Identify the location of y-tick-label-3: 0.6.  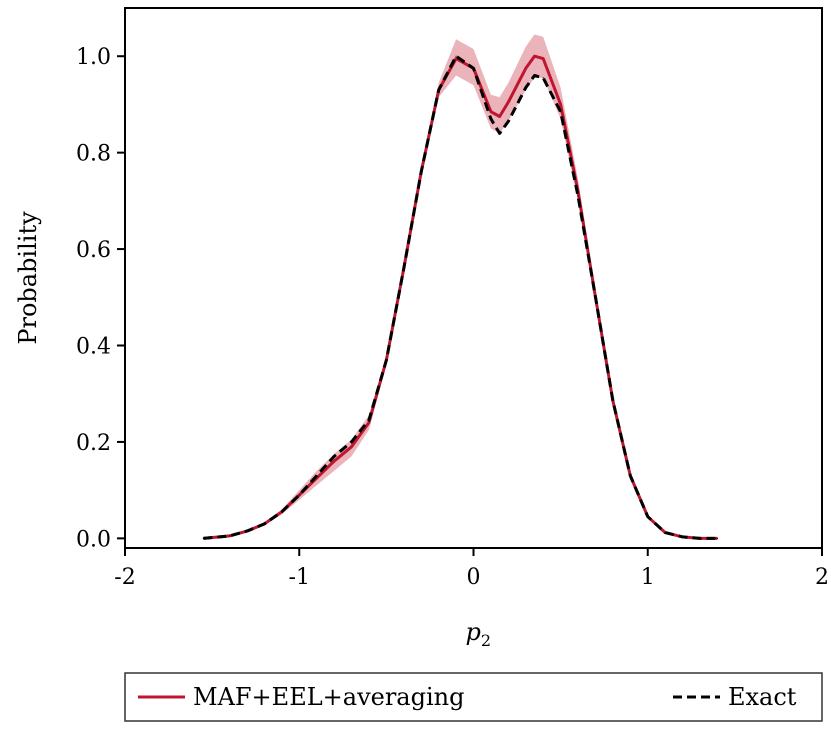
(93, 250).